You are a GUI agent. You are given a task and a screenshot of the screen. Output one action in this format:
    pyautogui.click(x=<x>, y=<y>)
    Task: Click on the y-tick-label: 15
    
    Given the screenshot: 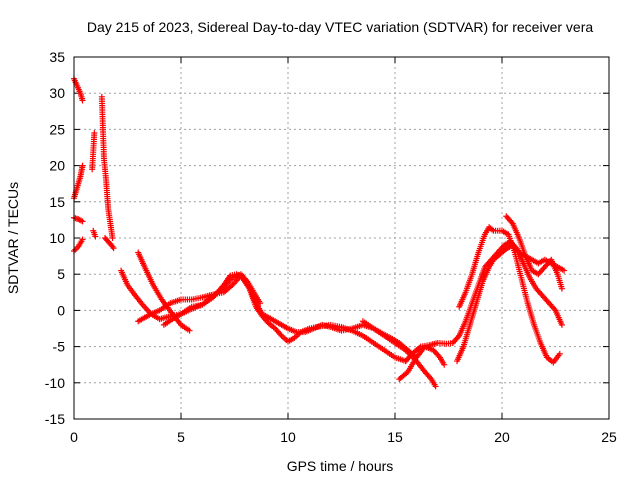 What is the action you would take?
    pyautogui.click(x=57, y=202)
    